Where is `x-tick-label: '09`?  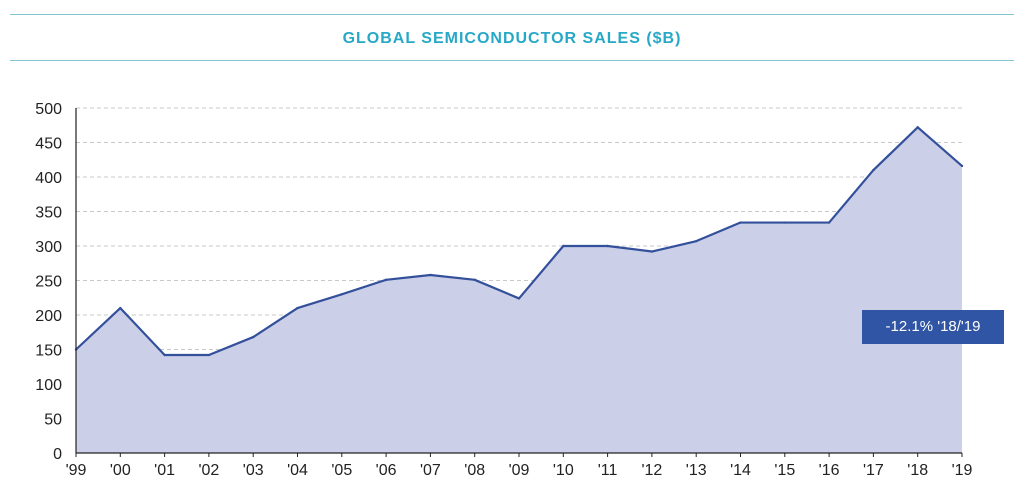
x-tick-label: '09 is located at coordinates (519, 470).